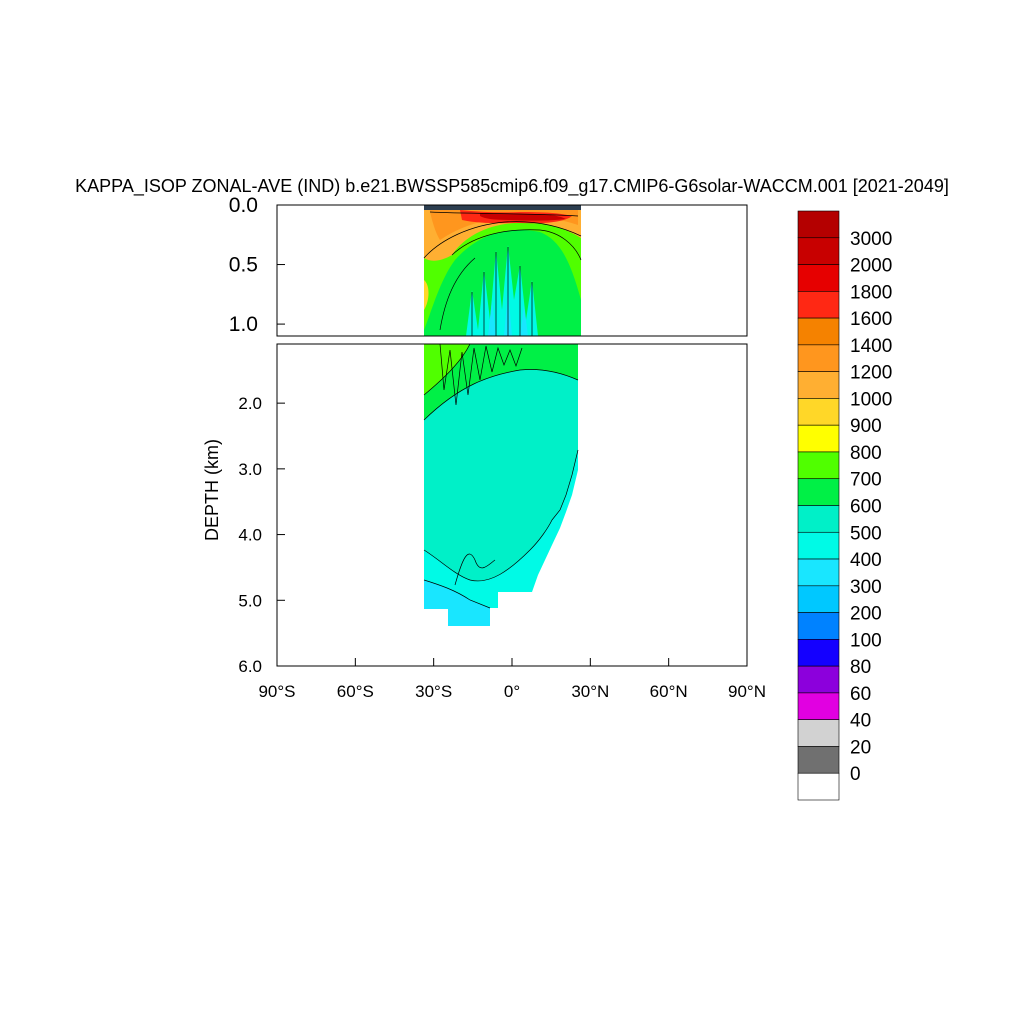 Image resolution: width=1024 pixels, height=1024 pixels. What do you see at coordinates (860, 667) in the screenshot?
I see `colorbar-label: 80` at bounding box center [860, 667].